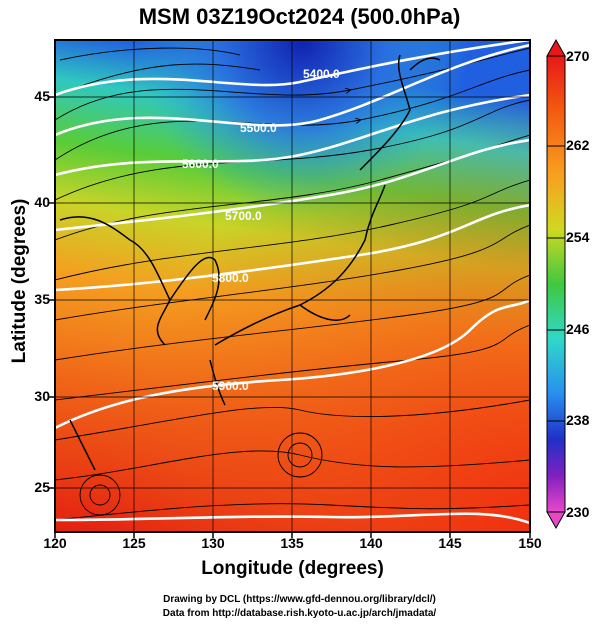 This screenshot has width=599, height=625. What do you see at coordinates (200, 164) in the screenshot?
I see `contour-label: 5600.0` at bounding box center [200, 164].